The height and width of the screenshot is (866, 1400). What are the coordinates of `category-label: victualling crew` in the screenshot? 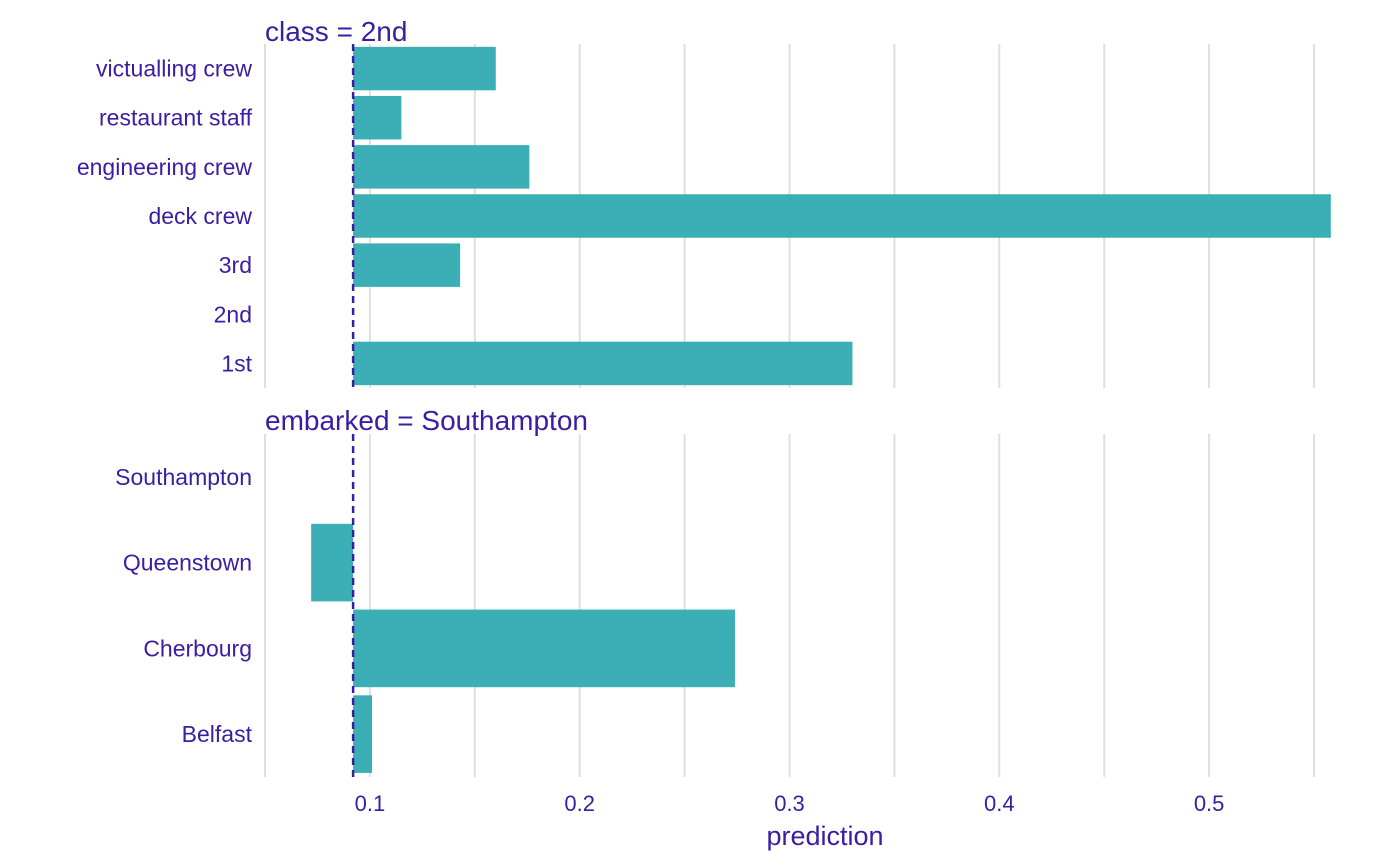 It's located at (174, 69).